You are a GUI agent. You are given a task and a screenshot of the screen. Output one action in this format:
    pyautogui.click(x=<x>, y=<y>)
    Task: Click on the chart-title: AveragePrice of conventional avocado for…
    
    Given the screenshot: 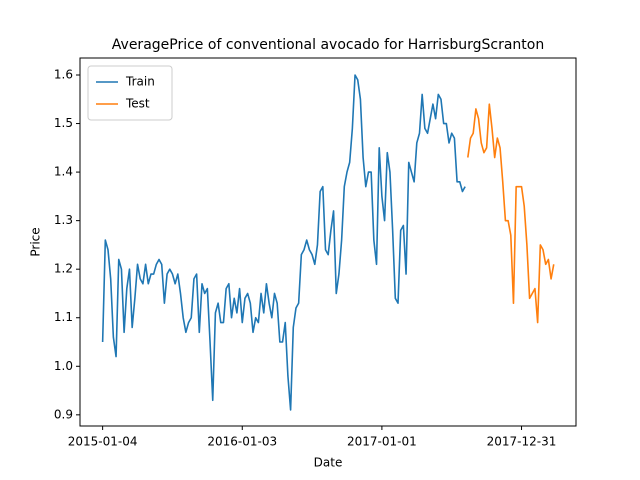 What is the action you would take?
    pyautogui.click(x=328, y=45)
    